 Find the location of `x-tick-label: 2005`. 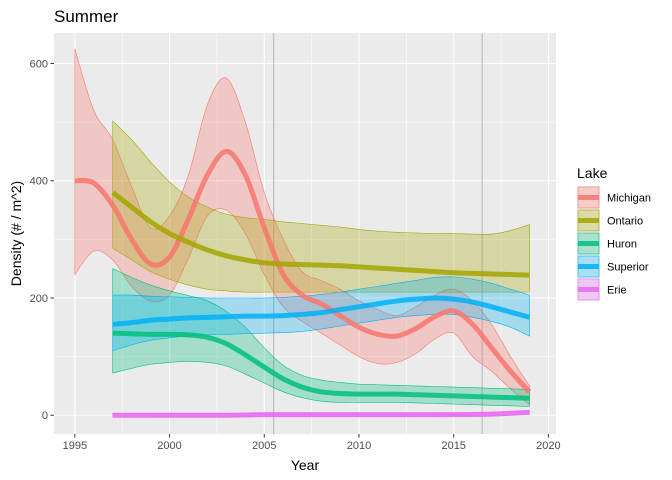

x-tick-label: 2005 is located at coordinates (264, 446).